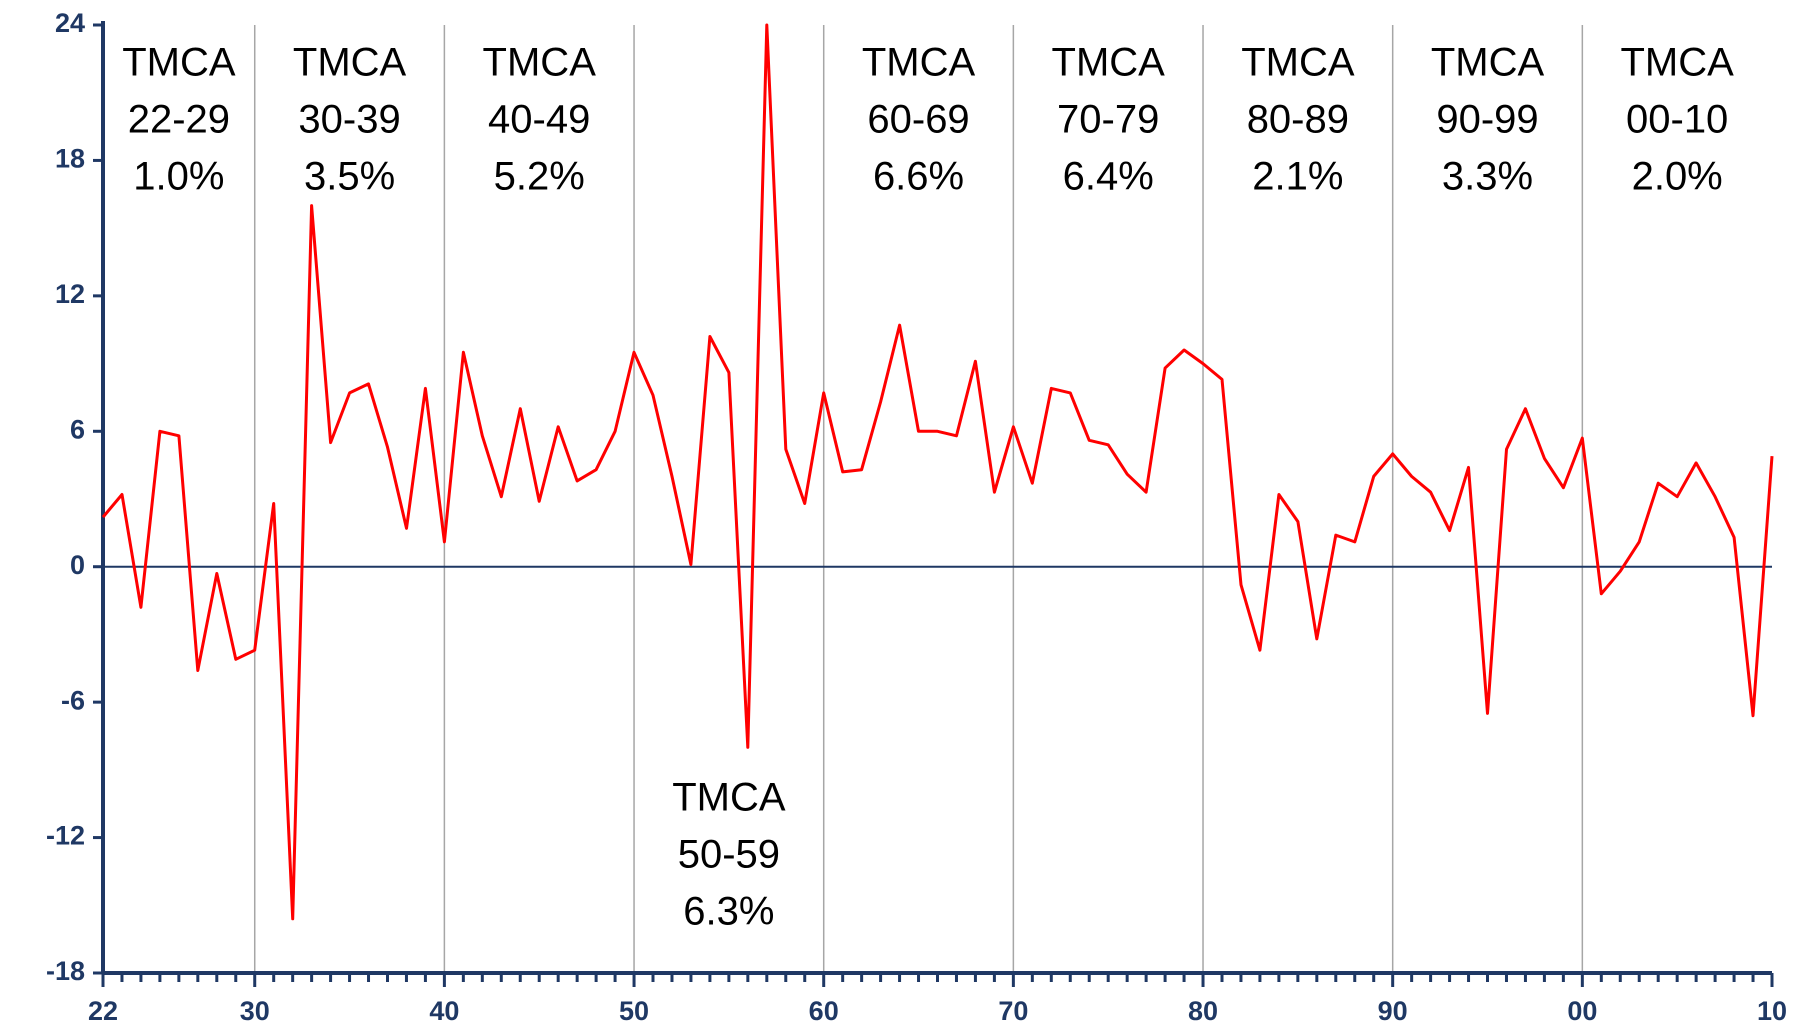 The image size is (1798, 1029). What do you see at coordinates (70, 23) in the screenshot?
I see `y-tick-label: 24` at bounding box center [70, 23].